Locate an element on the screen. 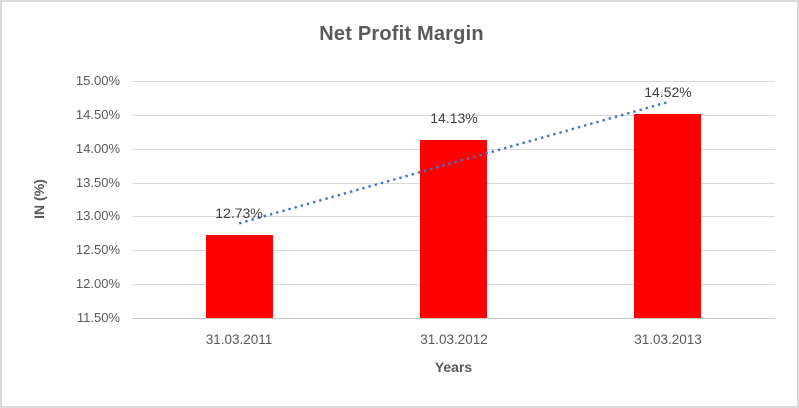 The image size is (799, 408). y-tick-label: 13.00% is located at coordinates (97, 215).